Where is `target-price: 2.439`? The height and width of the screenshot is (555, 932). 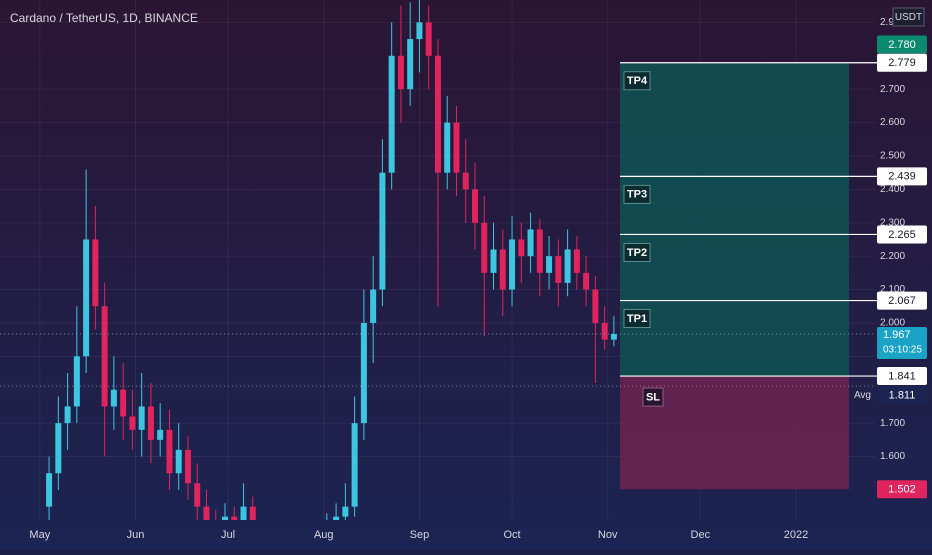 target-price: 2.439 is located at coordinates (902, 177).